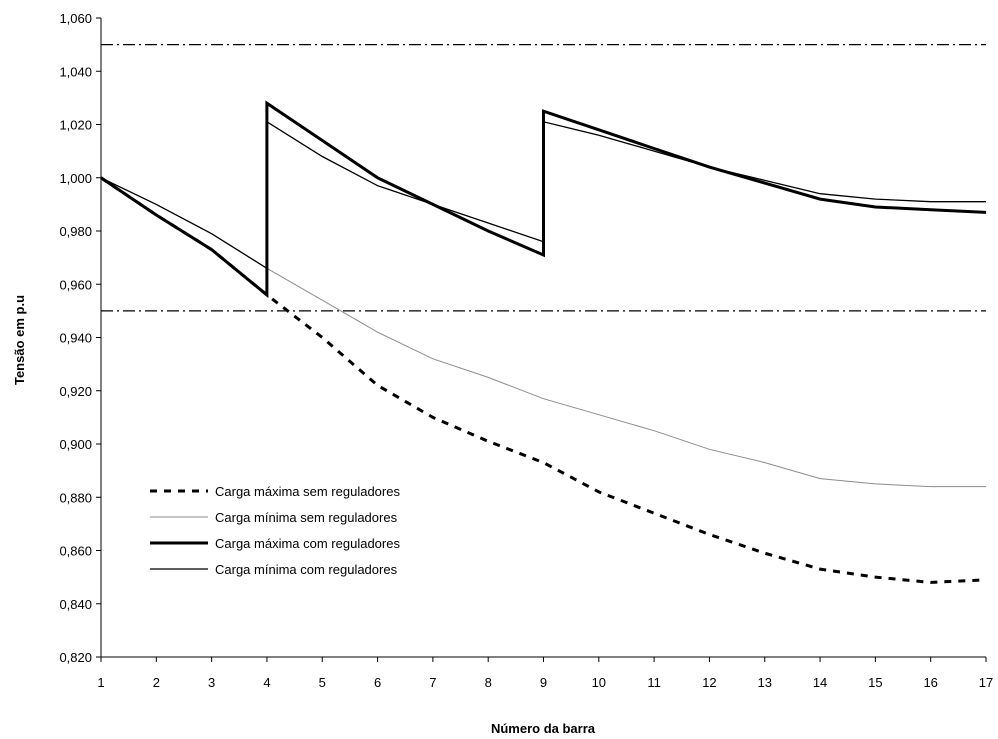 This screenshot has width=998, height=739. What do you see at coordinates (820, 682) in the screenshot?
I see `x-tick-label: 14` at bounding box center [820, 682].